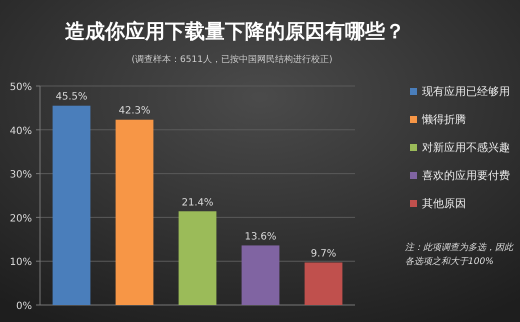 This screenshot has height=322, width=520. Describe the element at coordinates (466, 91) in the screenshot. I see `legend-label: 现有应用已经够用` at that location.